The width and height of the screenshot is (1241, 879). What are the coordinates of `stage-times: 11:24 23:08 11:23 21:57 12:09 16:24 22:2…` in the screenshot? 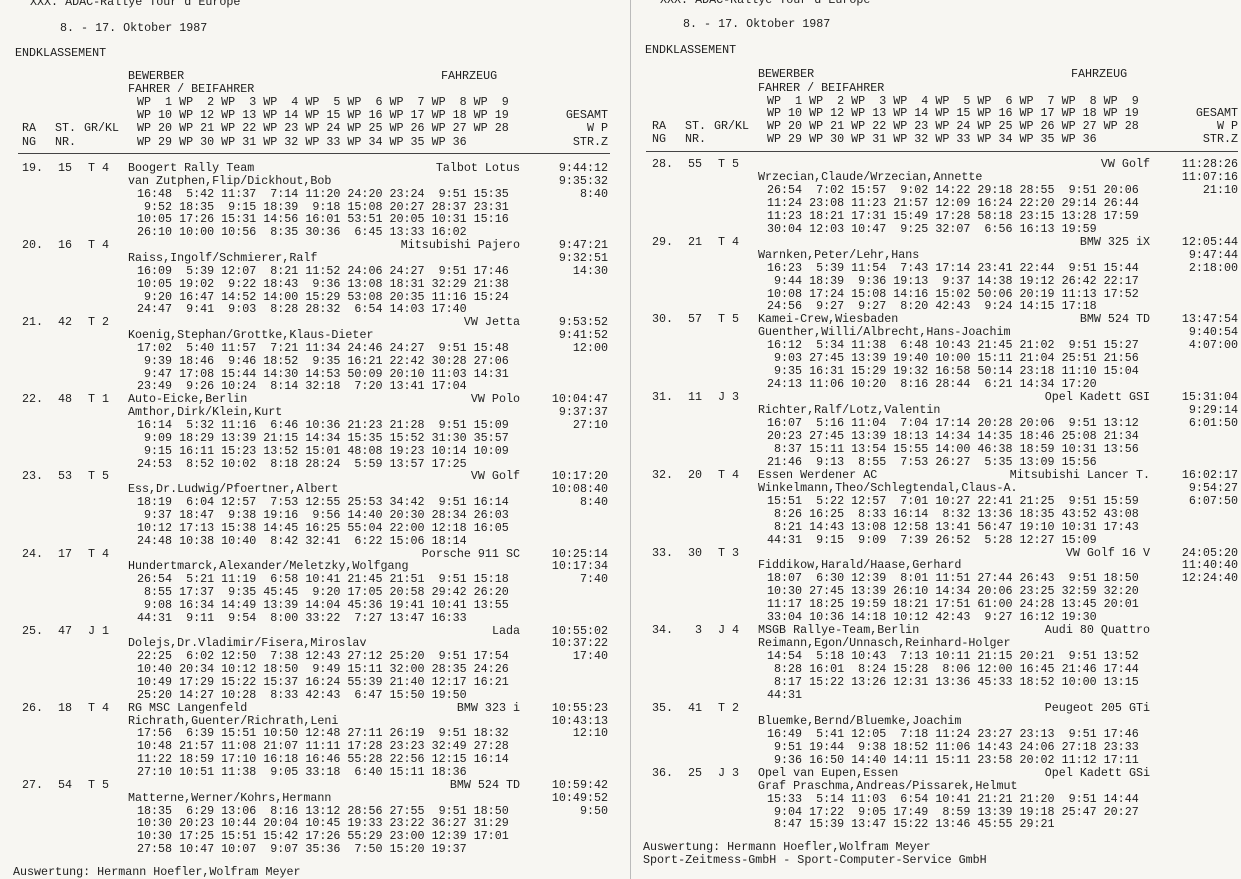 It's located at (953, 202).